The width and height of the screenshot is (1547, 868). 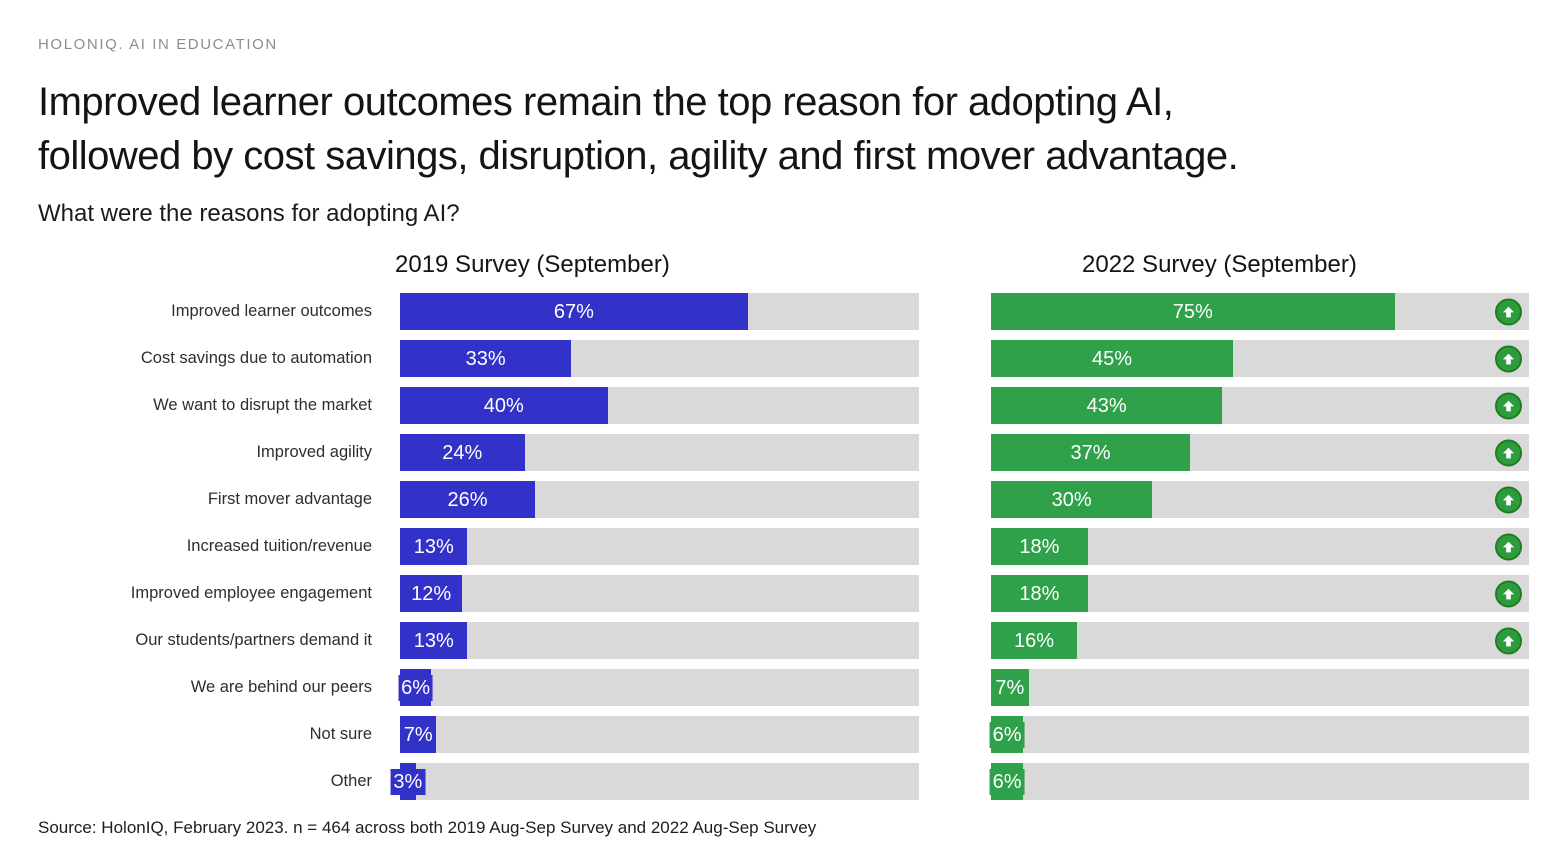 What do you see at coordinates (281, 687) in the screenshot?
I see `category-label: We are behind our peers` at bounding box center [281, 687].